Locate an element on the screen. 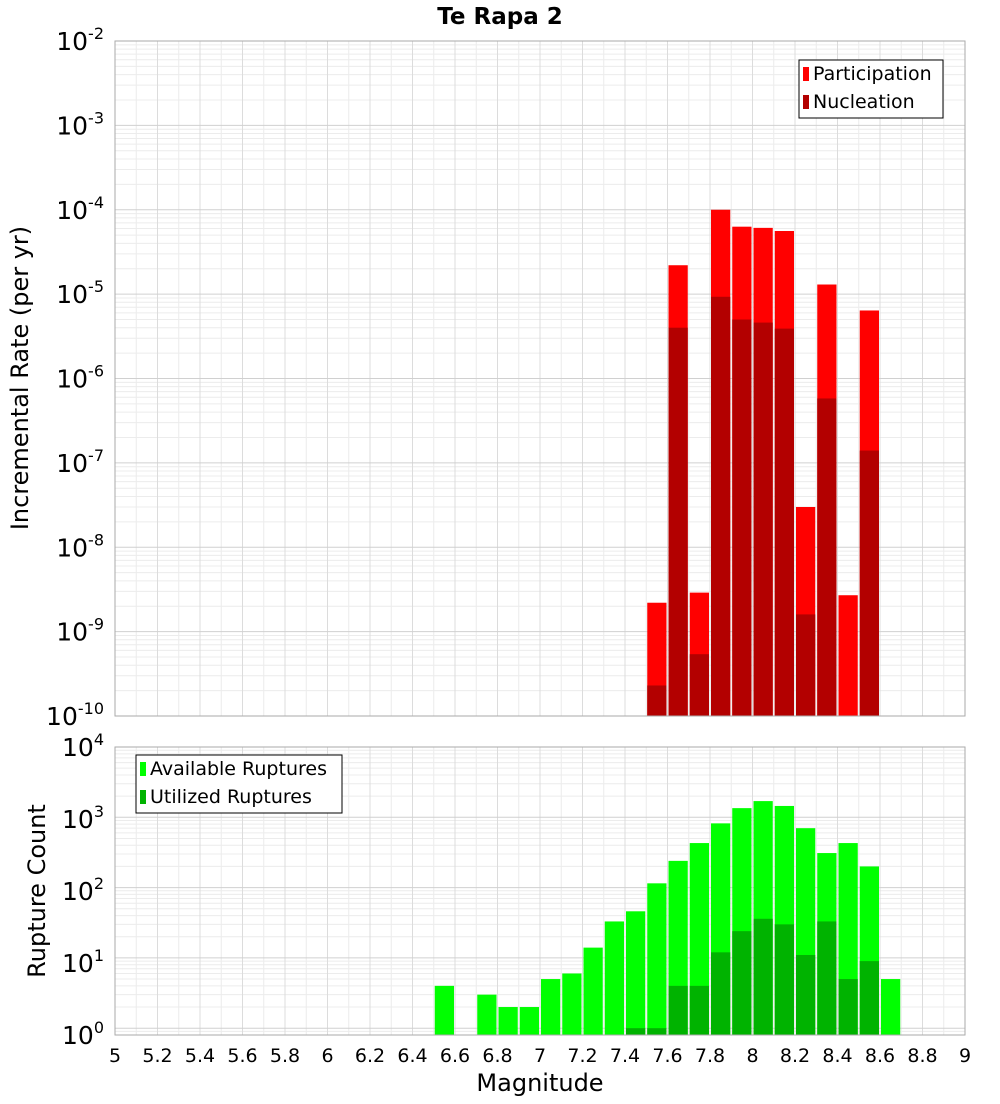  x-tick-label: 6.4 is located at coordinates (412, 1056).